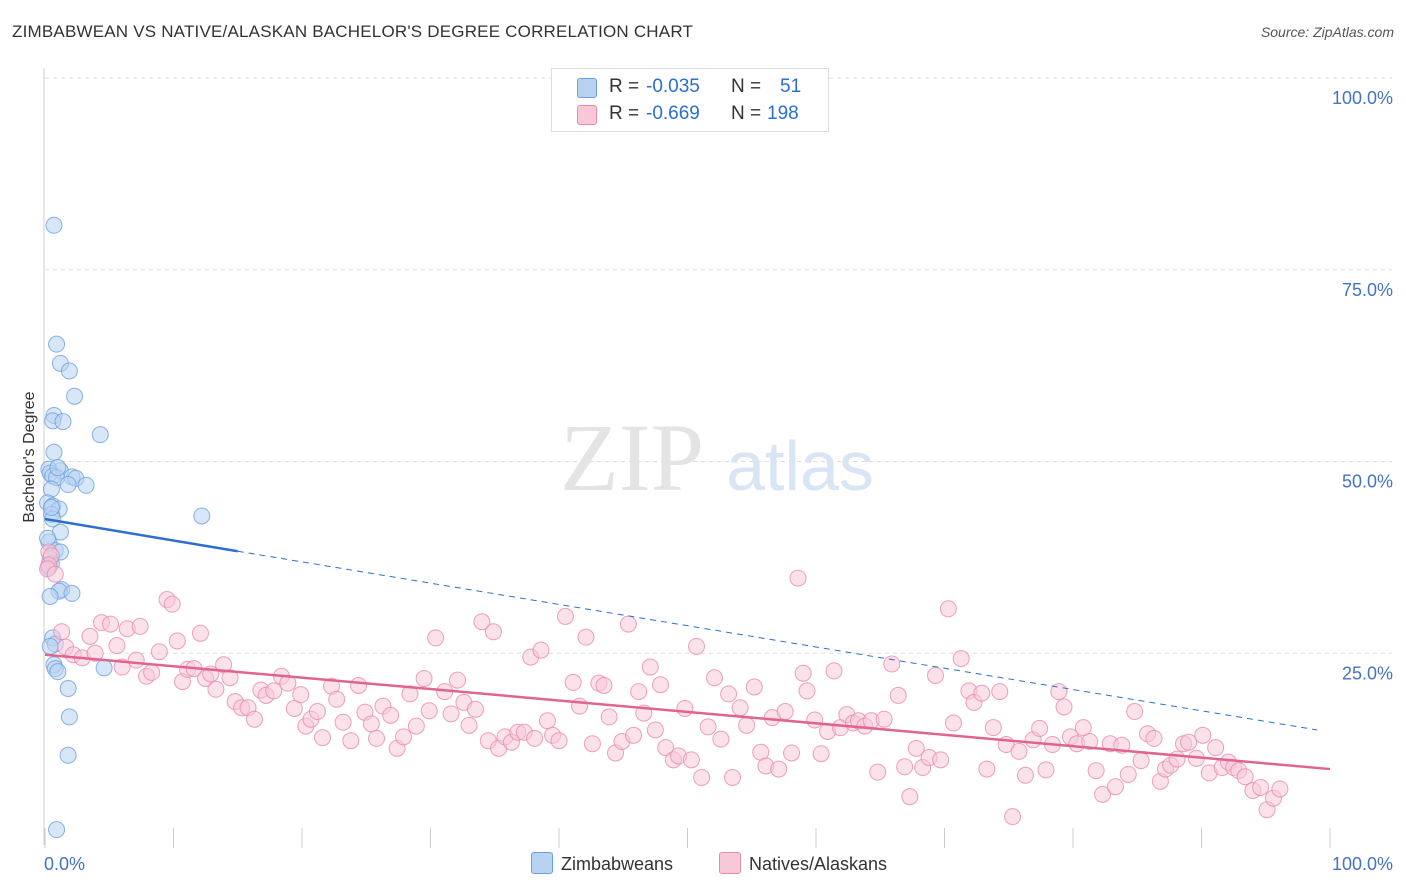 Image resolution: width=1406 pixels, height=892 pixels. I want to click on bottom-legend-natives: Natives/Alaskans, so click(803, 863).